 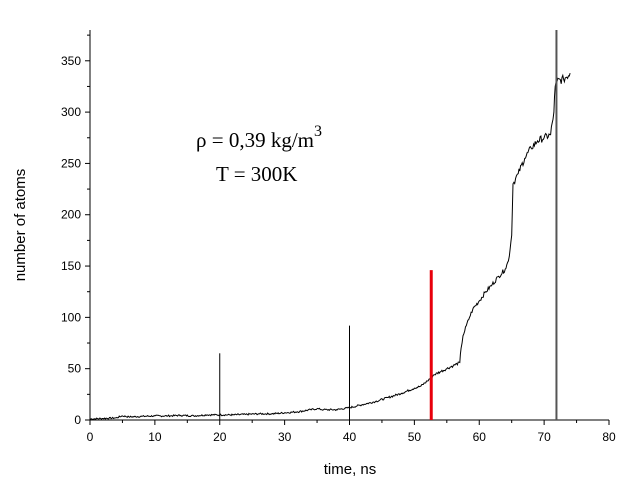 I want to click on density-annotation: ρ = 0,39 kg/m3, so click(x=259, y=137).